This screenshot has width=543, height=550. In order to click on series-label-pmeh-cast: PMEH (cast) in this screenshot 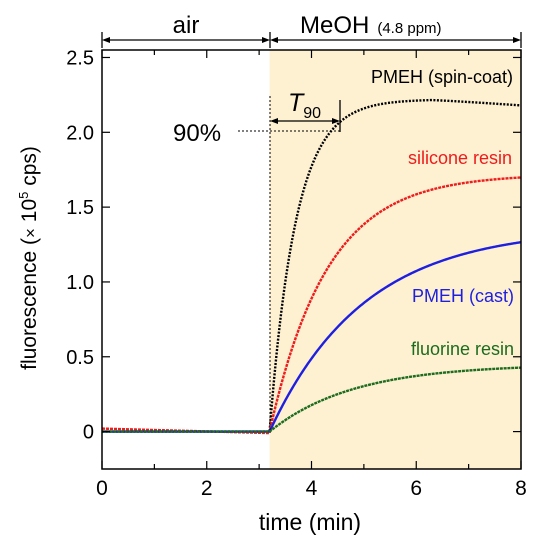, I will do `click(463, 296)`.